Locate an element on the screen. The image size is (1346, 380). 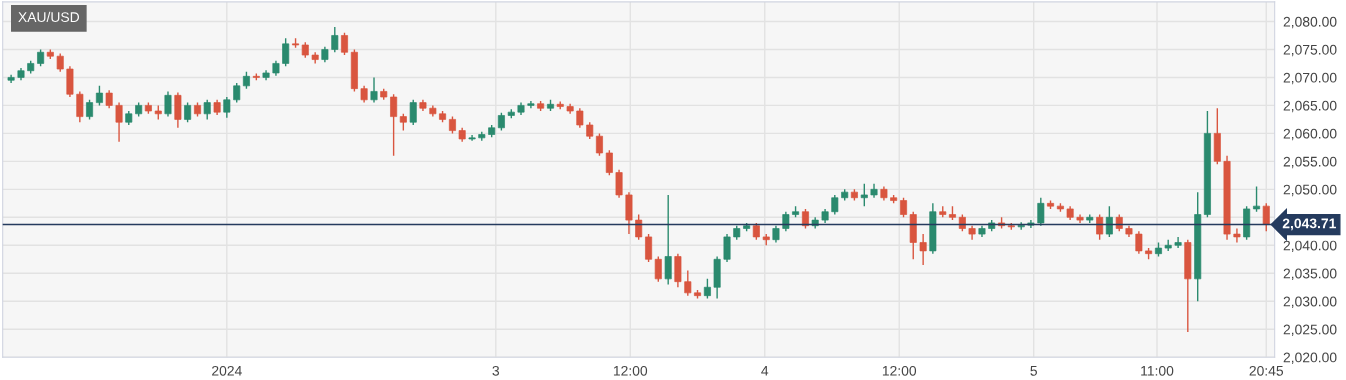
y-tick-label: 2,060.00 is located at coordinates (1310, 134).